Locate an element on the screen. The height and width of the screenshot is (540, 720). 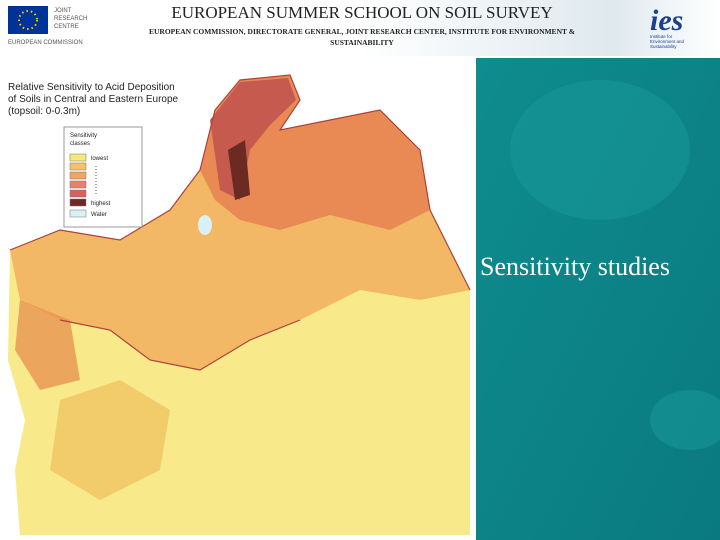
eu-stars is located at coordinates (28, 20).